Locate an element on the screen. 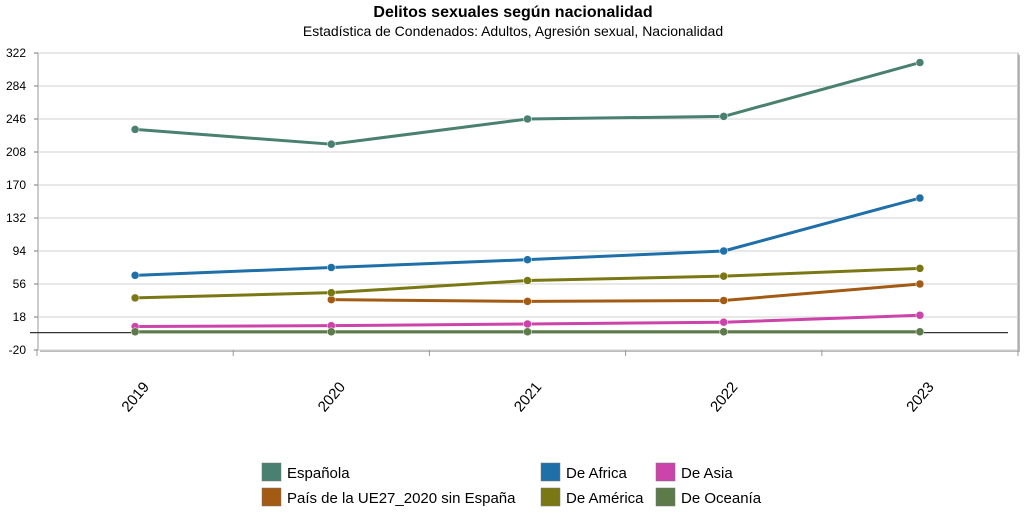 The image size is (1026, 526). x-tick-label: 2021 is located at coordinates (528, 397).